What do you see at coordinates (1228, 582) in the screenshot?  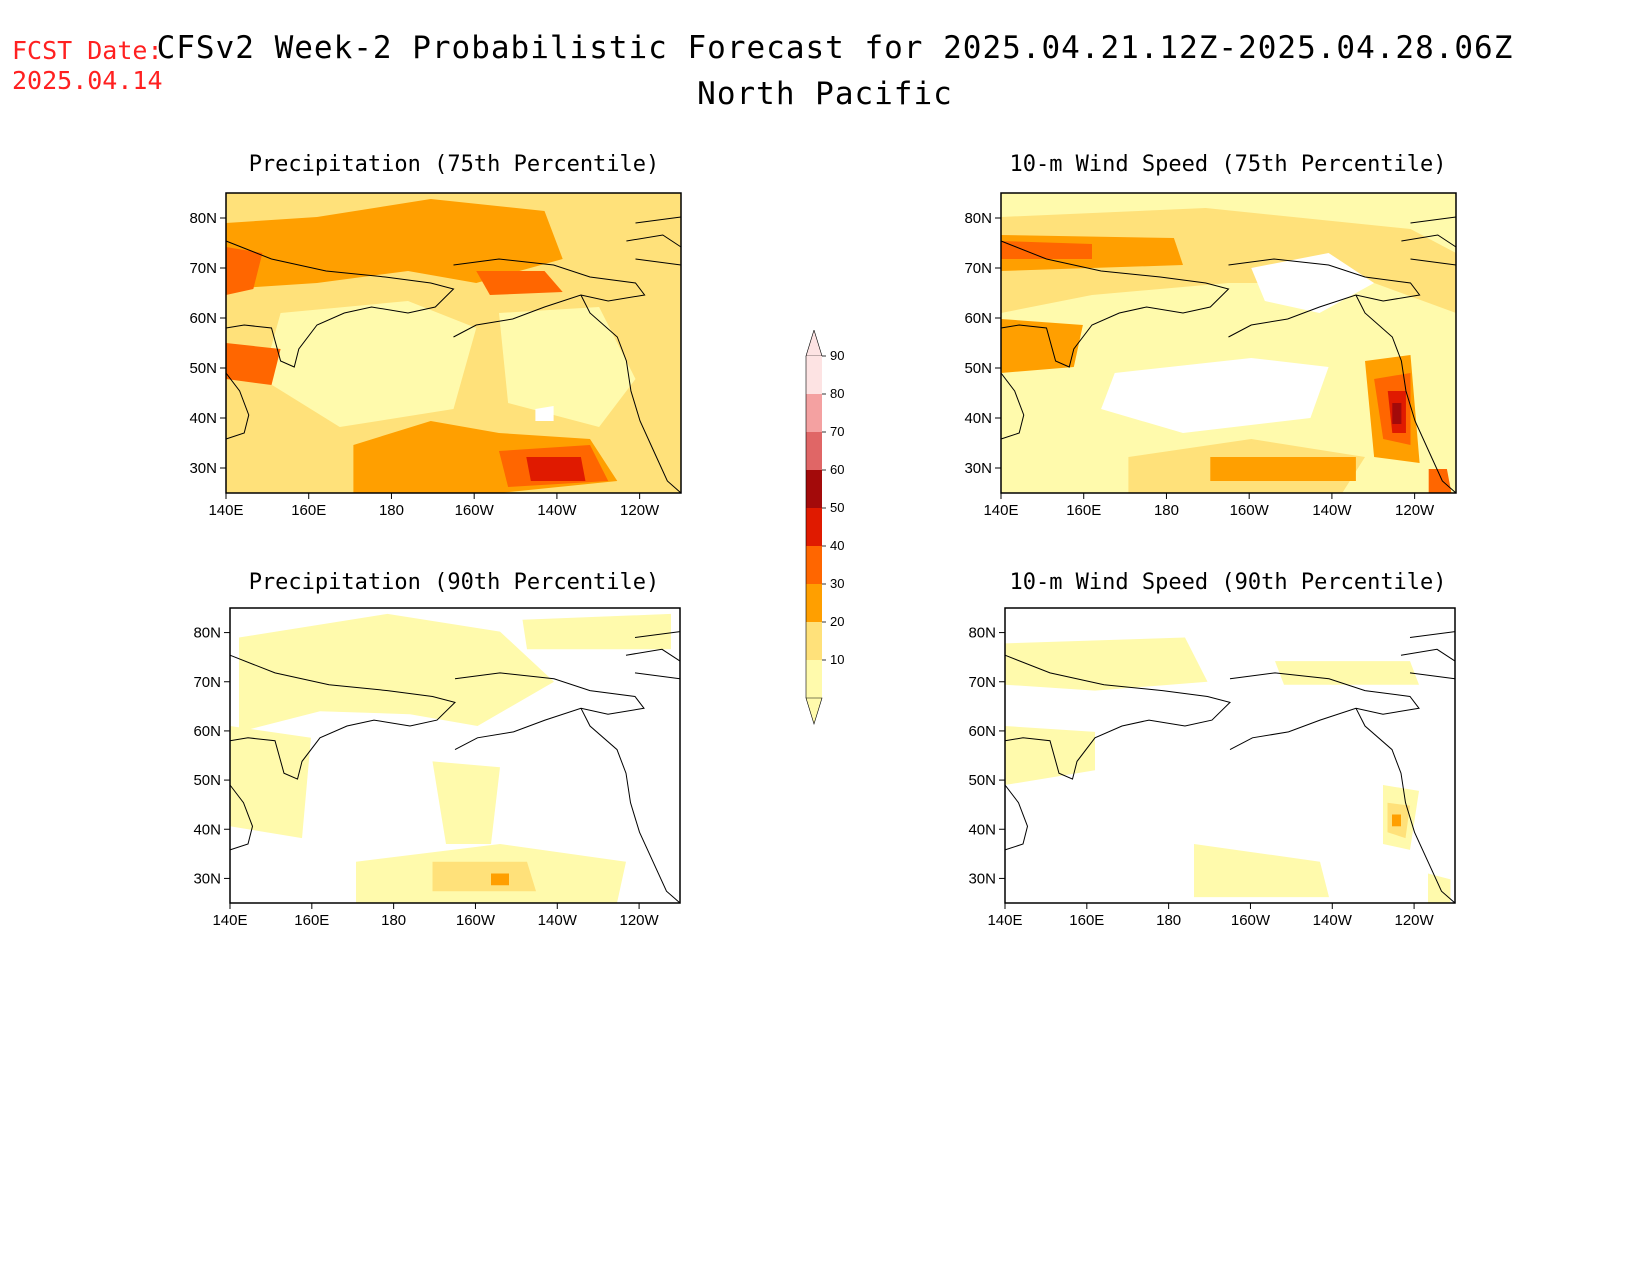 I see `panel-title-wind-90: 10-m Wind Speed (90th Percentile)` at bounding box center [1228, 582].